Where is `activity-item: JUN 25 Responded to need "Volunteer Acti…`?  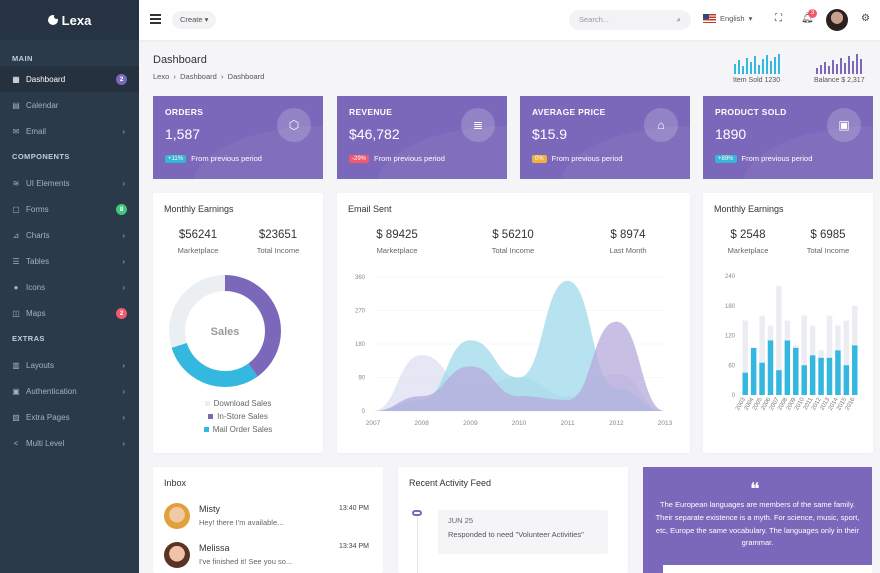
activity-item: JUN 25 Responded to need "Volunteer Acti… is located at coordinates (523, 532).